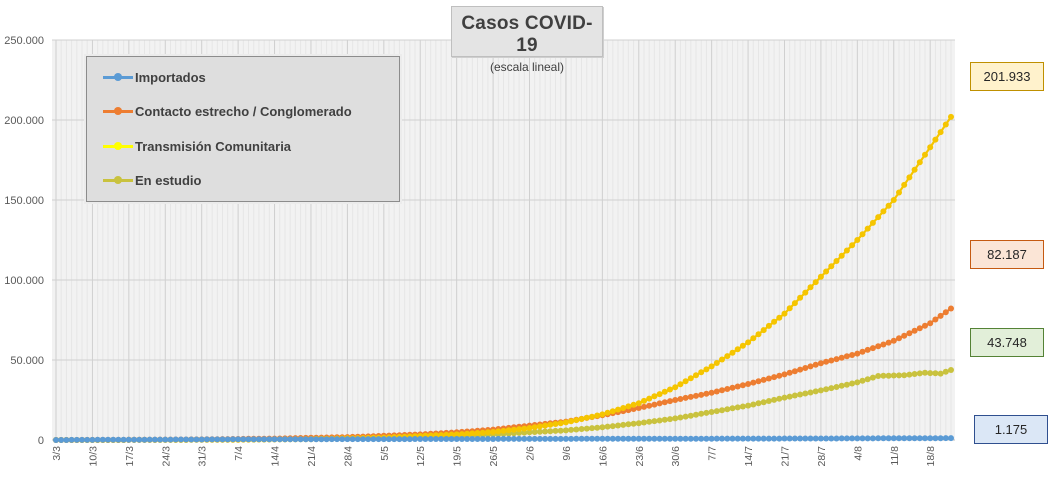 Image resolution: width=1054 pixels, height=481 pixels. Describe the element at coordinates (858, 453) in the screenshot. I see `x-tick-label: 4/8` at that location.